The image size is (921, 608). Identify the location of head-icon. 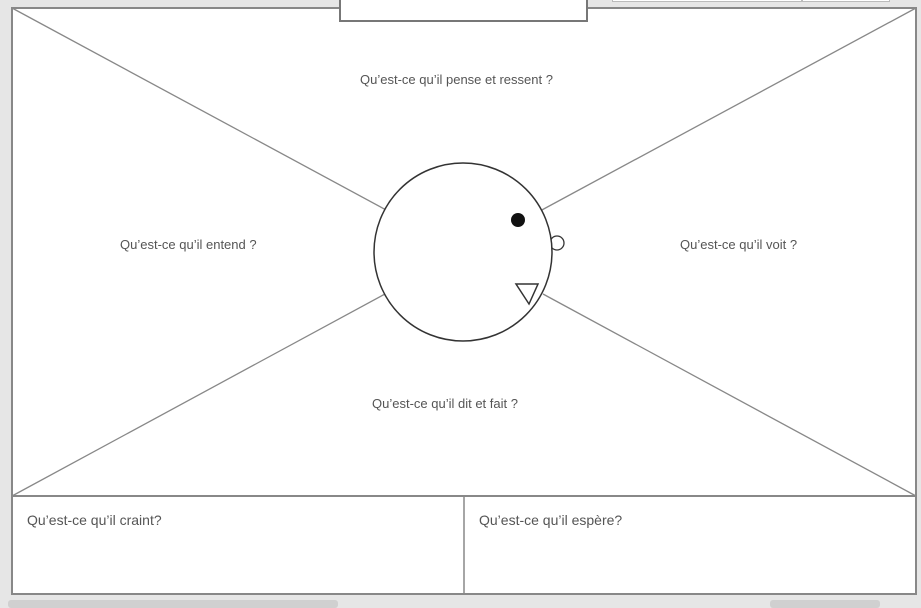
(469, 252).